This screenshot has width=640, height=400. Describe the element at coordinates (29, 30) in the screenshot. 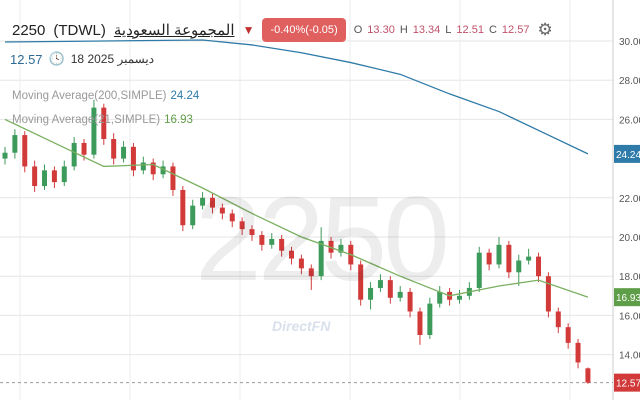

I see `symbol-code: 2250` at that location.